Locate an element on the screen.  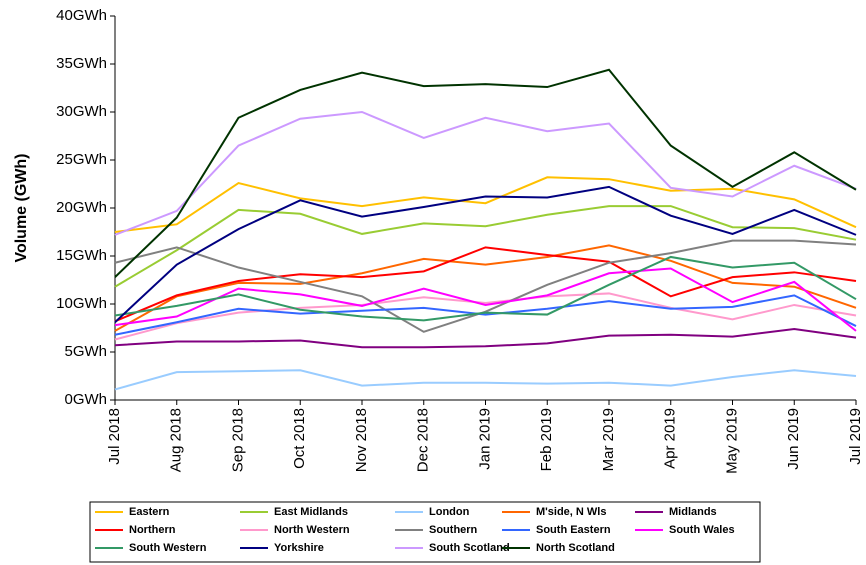
y-axis-label: Volume (GWh) is located at coordinates (21, 207).